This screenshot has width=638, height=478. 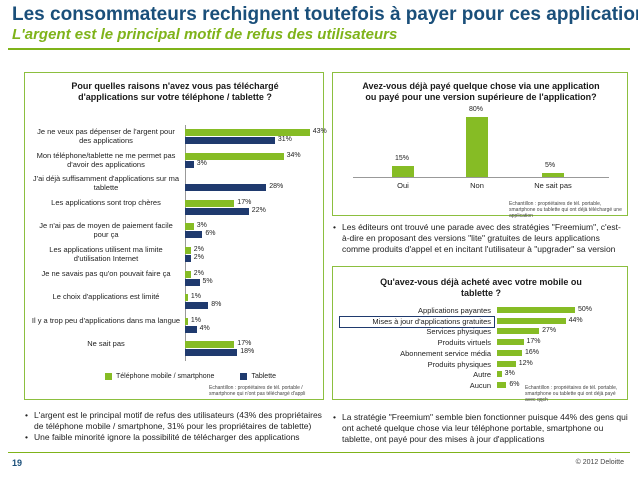 I want to click on left-chart-value-label: 1%, so click(x=196, y=320).